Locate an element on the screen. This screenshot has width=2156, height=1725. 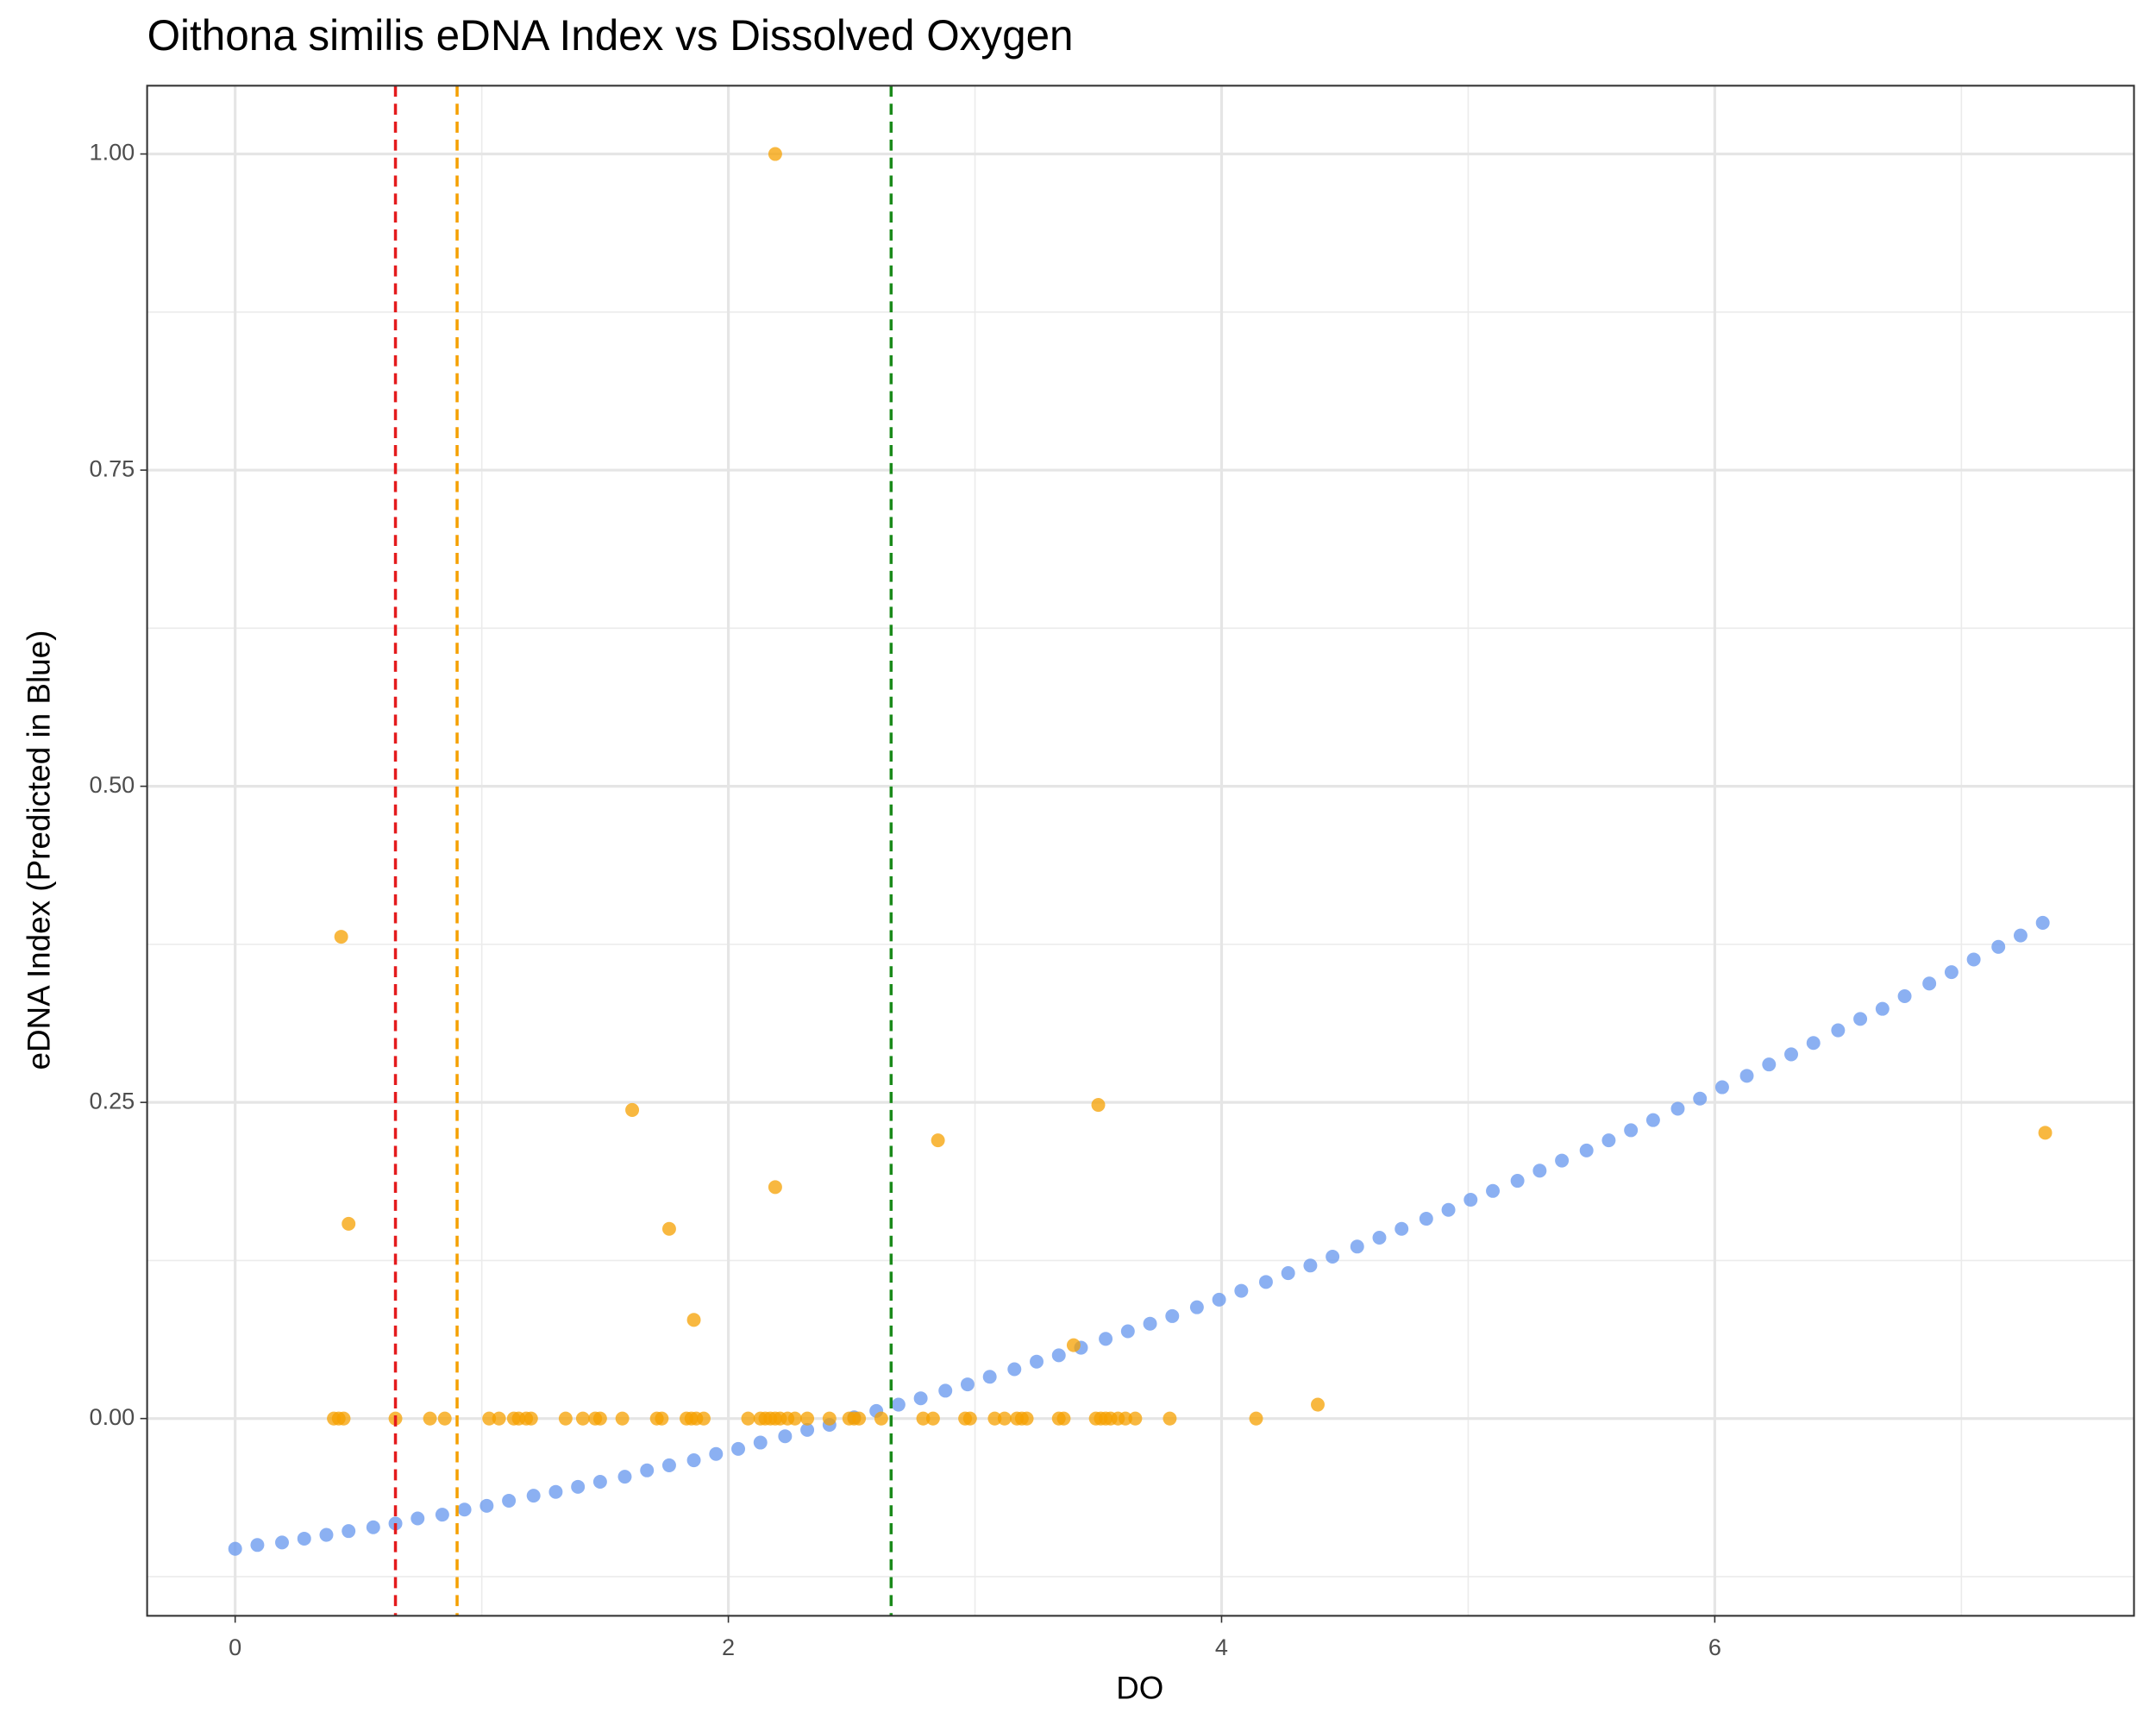
y-tick-label: 0.25 is located at coordinates (112, 1100).